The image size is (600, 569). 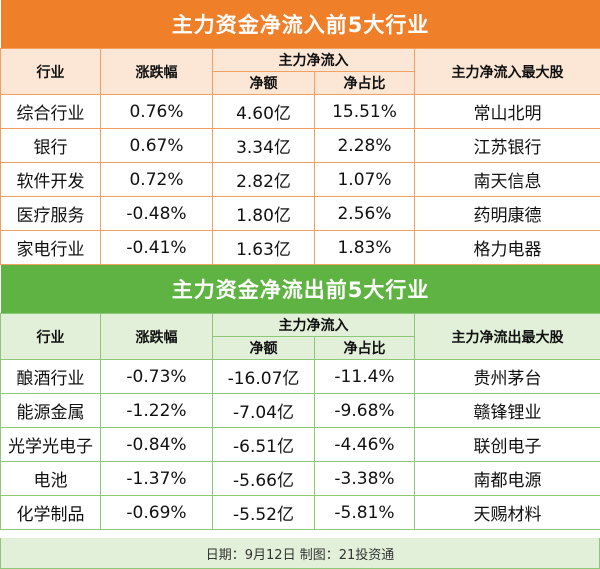 I want to click on industry-cell: 软件开发, so click(x=50, y=179).